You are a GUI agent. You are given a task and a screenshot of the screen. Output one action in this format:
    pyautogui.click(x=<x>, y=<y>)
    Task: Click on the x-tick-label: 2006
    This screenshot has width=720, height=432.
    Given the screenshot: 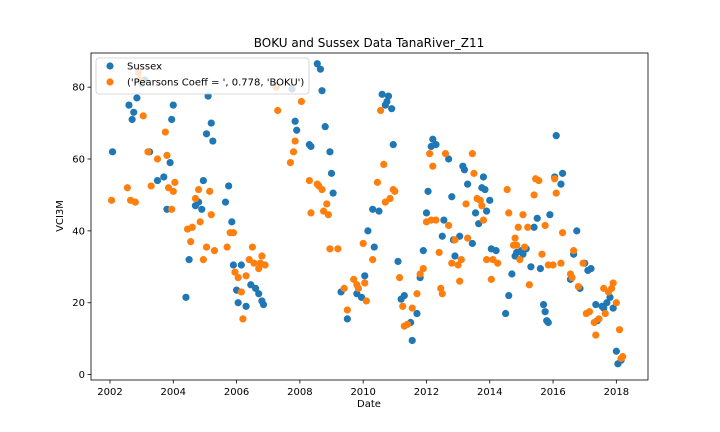 What is the action you would take?
    pyautogui.click(x=236, y=392)
    